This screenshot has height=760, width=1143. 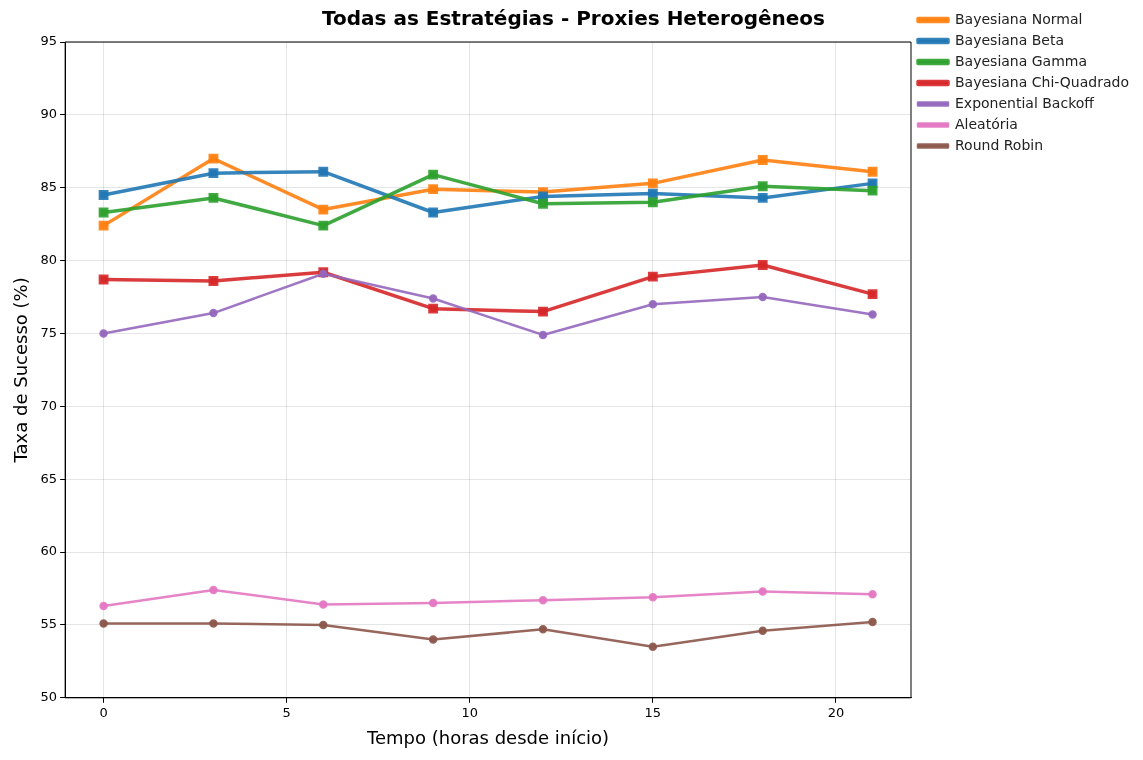 I want to click on y-tick-label: 65, so click(x=49, y=478).